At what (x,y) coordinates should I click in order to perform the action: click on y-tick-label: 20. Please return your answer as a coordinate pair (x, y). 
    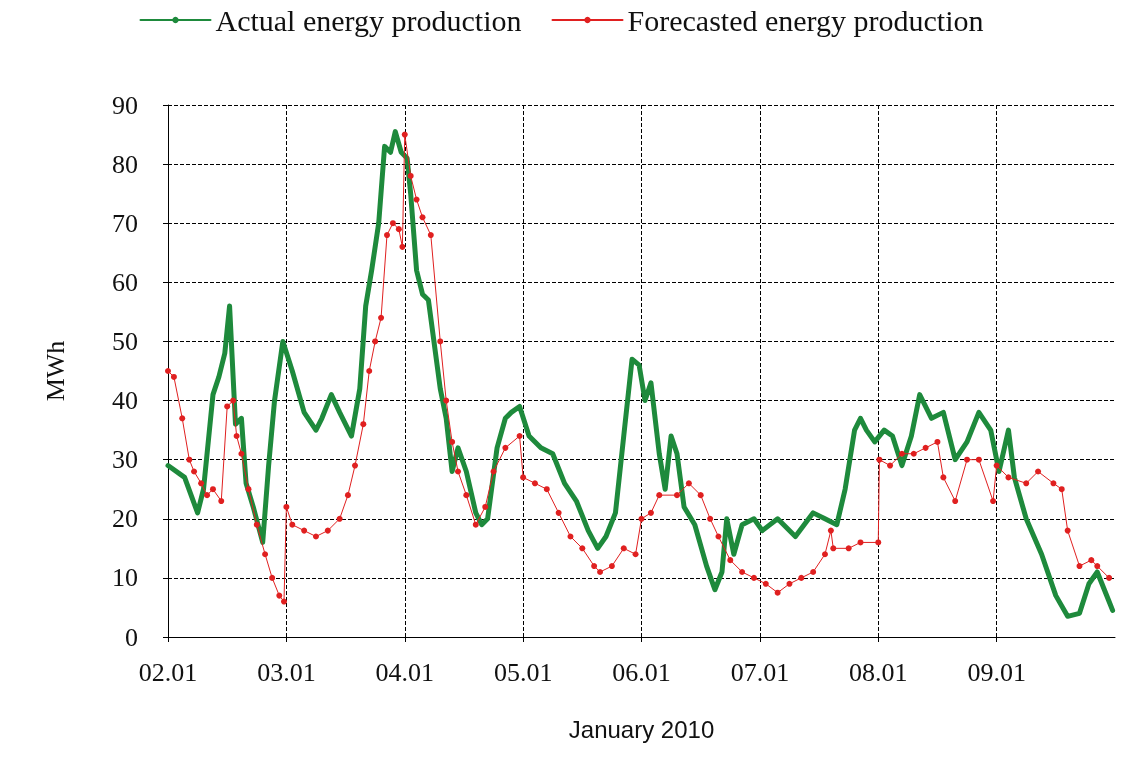
    Looking at the image, I should click on (125, 519).